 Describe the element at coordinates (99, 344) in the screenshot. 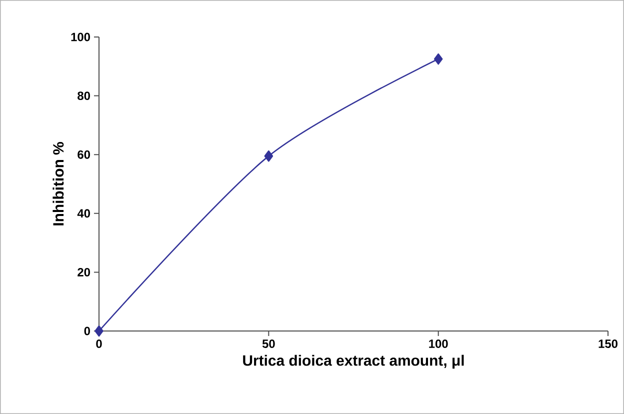

I see `x-tick-label: 0` at that location.